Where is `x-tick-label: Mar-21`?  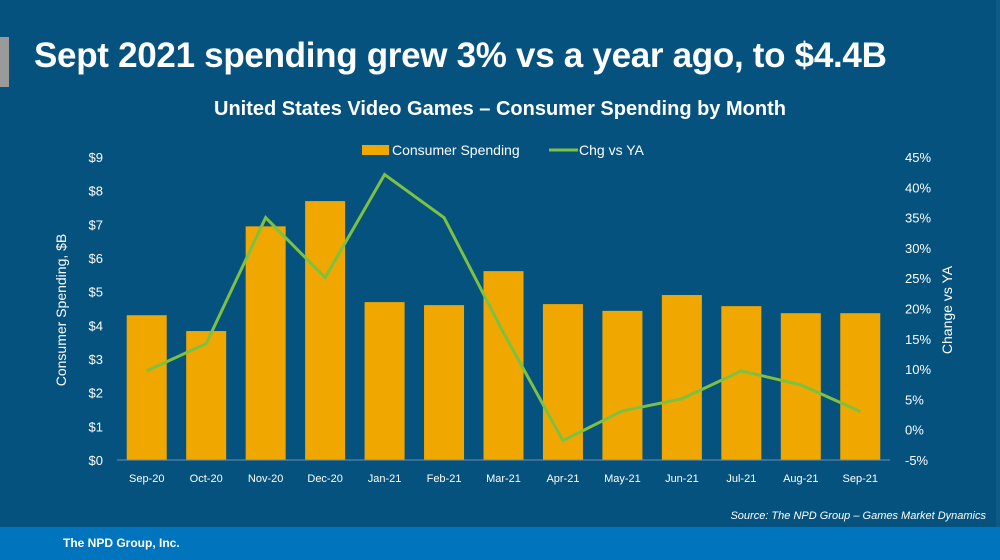 x-tick-label: Mar-21 is located at coordinates (503, 479).